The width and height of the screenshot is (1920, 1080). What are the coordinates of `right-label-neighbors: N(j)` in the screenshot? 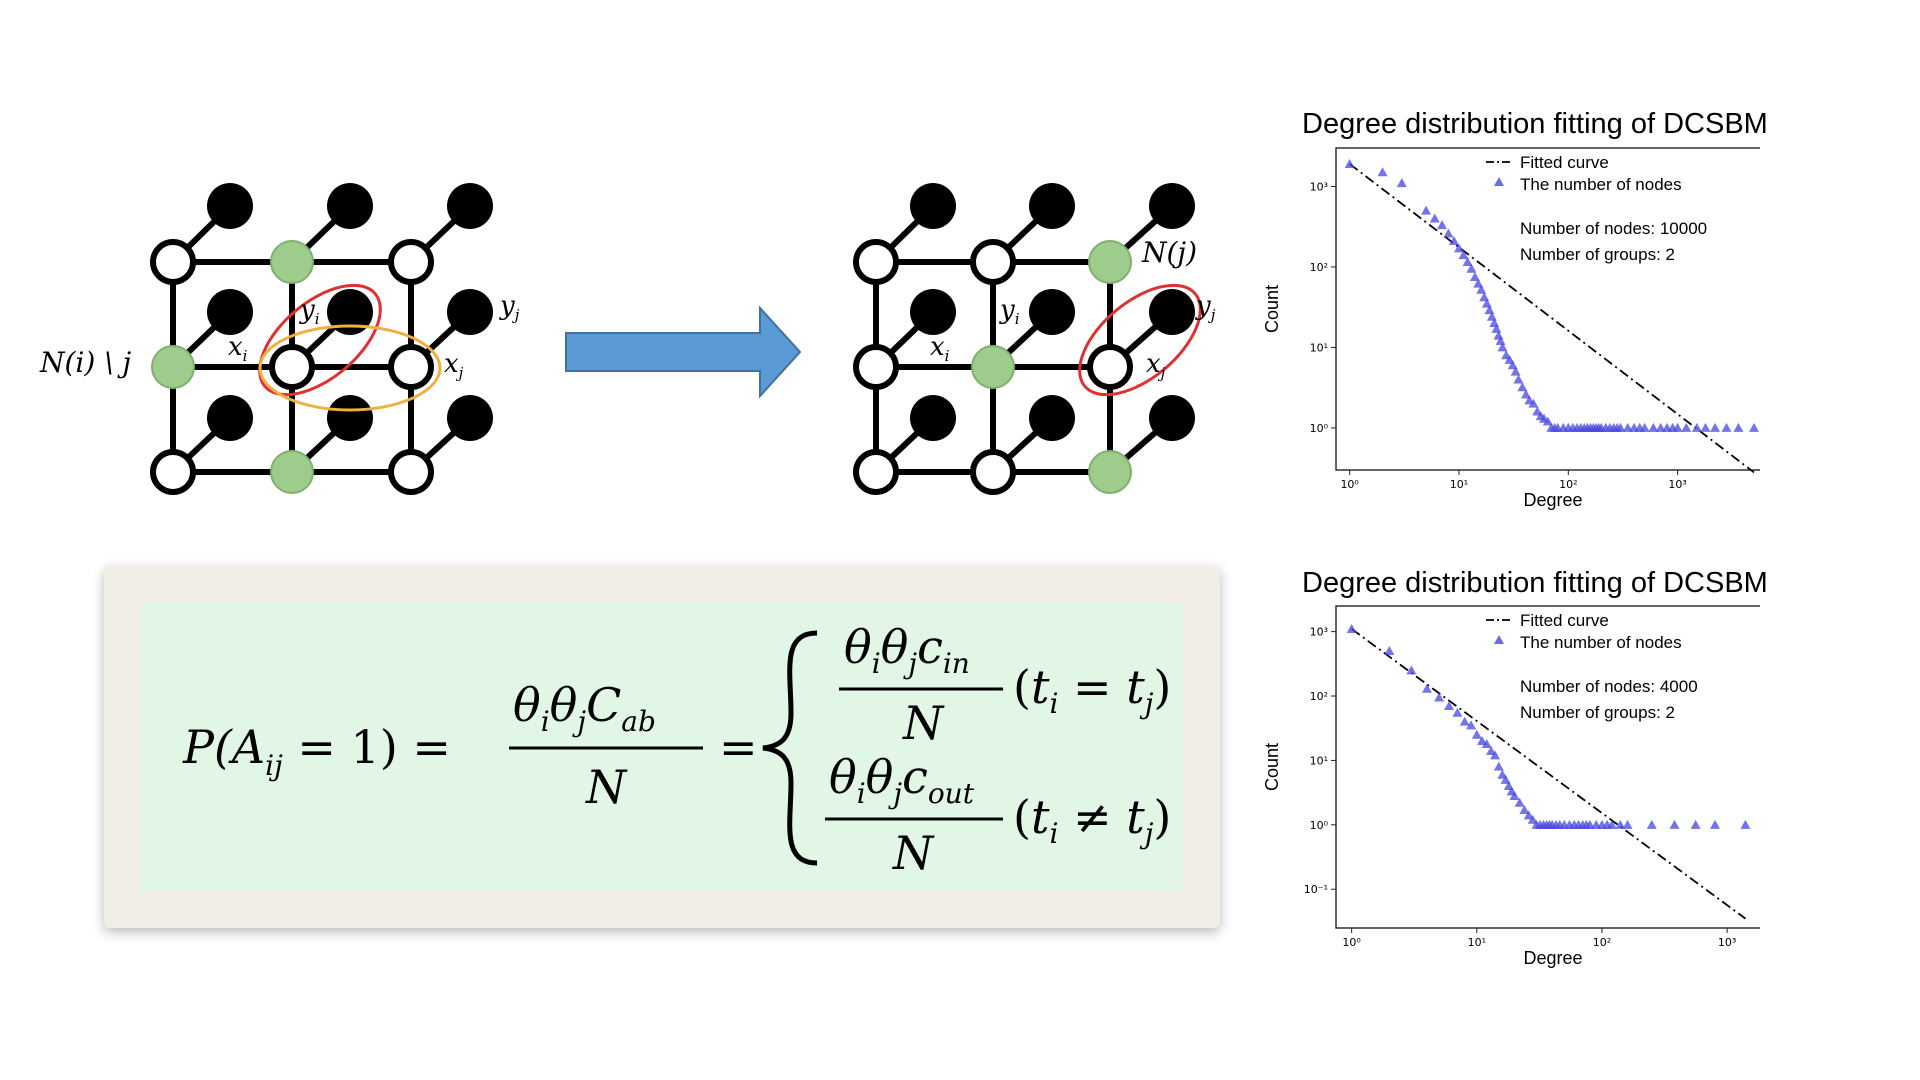 It's located at (1169, 252).